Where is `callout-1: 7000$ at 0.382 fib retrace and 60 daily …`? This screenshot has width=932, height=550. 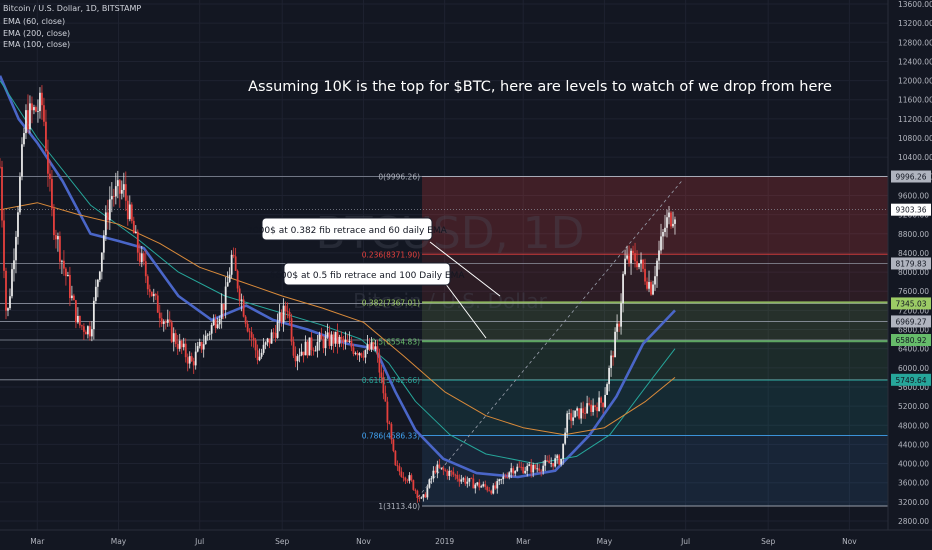
callout-1: 7000$ at 0.382 fib retrace and 60 daily … is located at coordinates (374, 257).